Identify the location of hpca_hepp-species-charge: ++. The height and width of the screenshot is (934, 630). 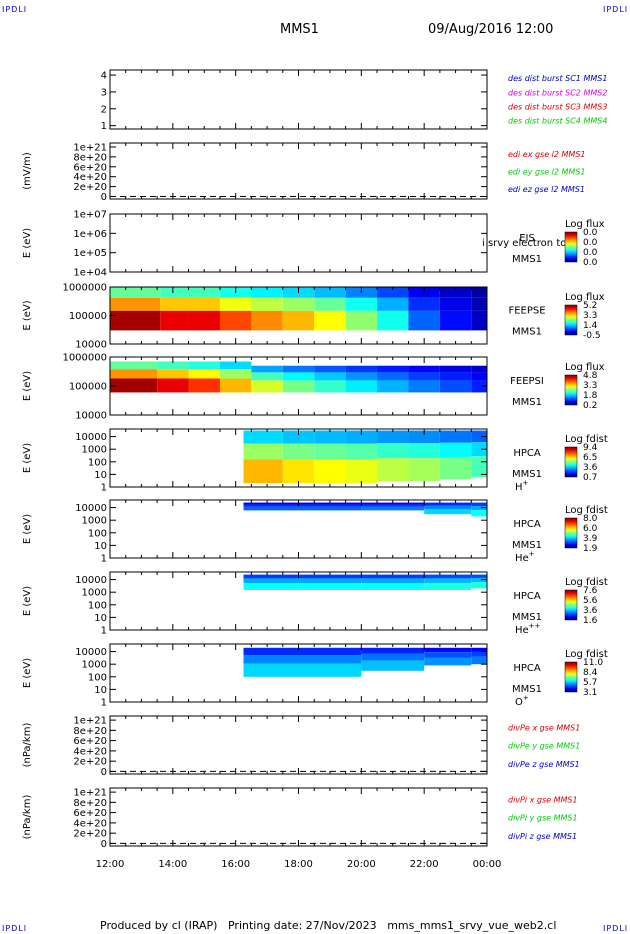
(535, 626).